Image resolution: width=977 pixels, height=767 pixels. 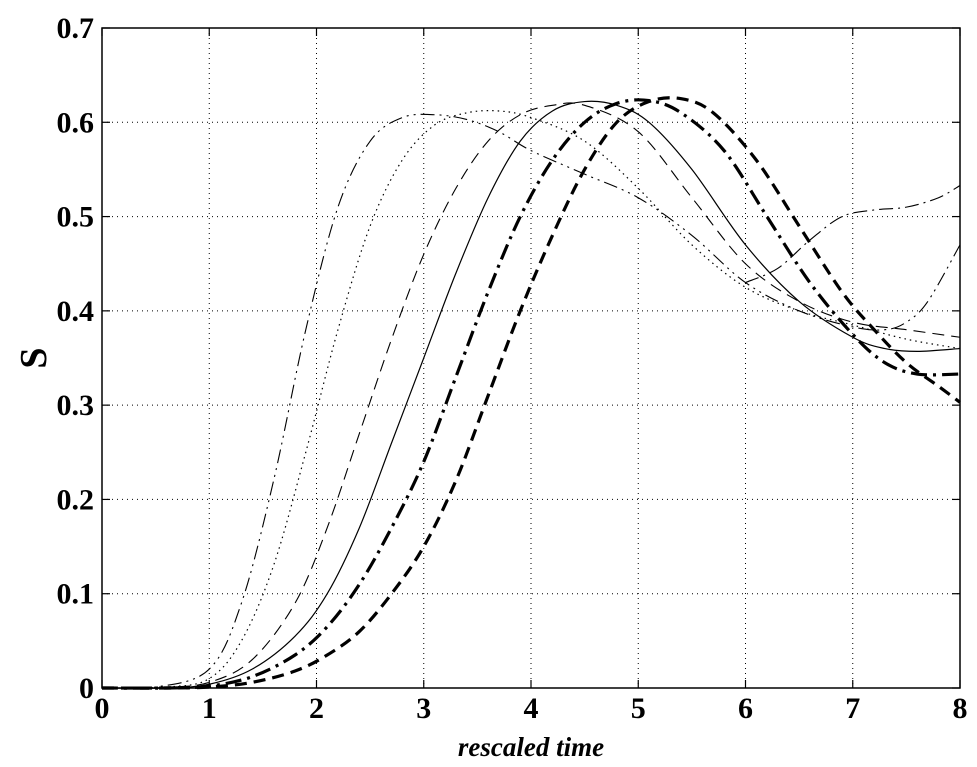 What do you see at coordinates (316, 708) in the screenshot?
I see `x-tick-label: 2` at bounding box center [316, 708].